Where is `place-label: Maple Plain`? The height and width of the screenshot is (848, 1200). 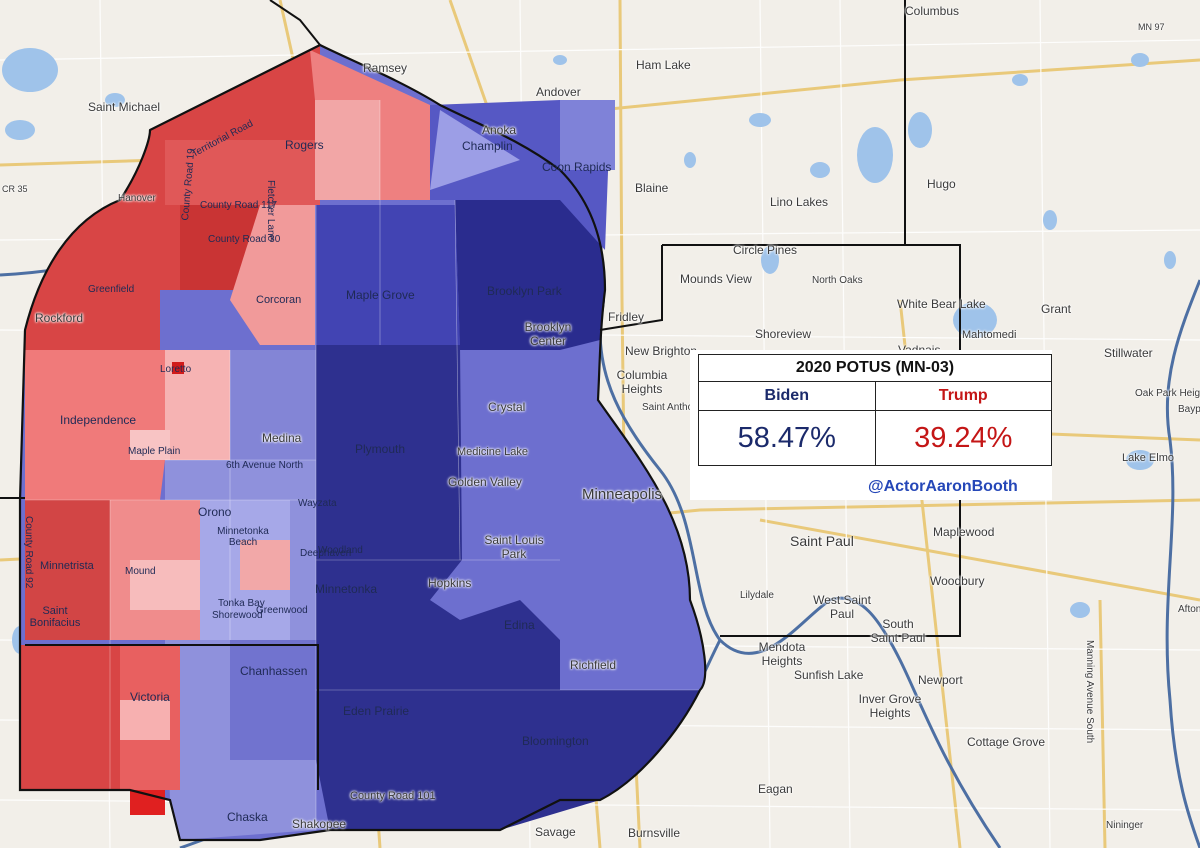
place-label: Maple Plain is located at coordinates (154, 451).